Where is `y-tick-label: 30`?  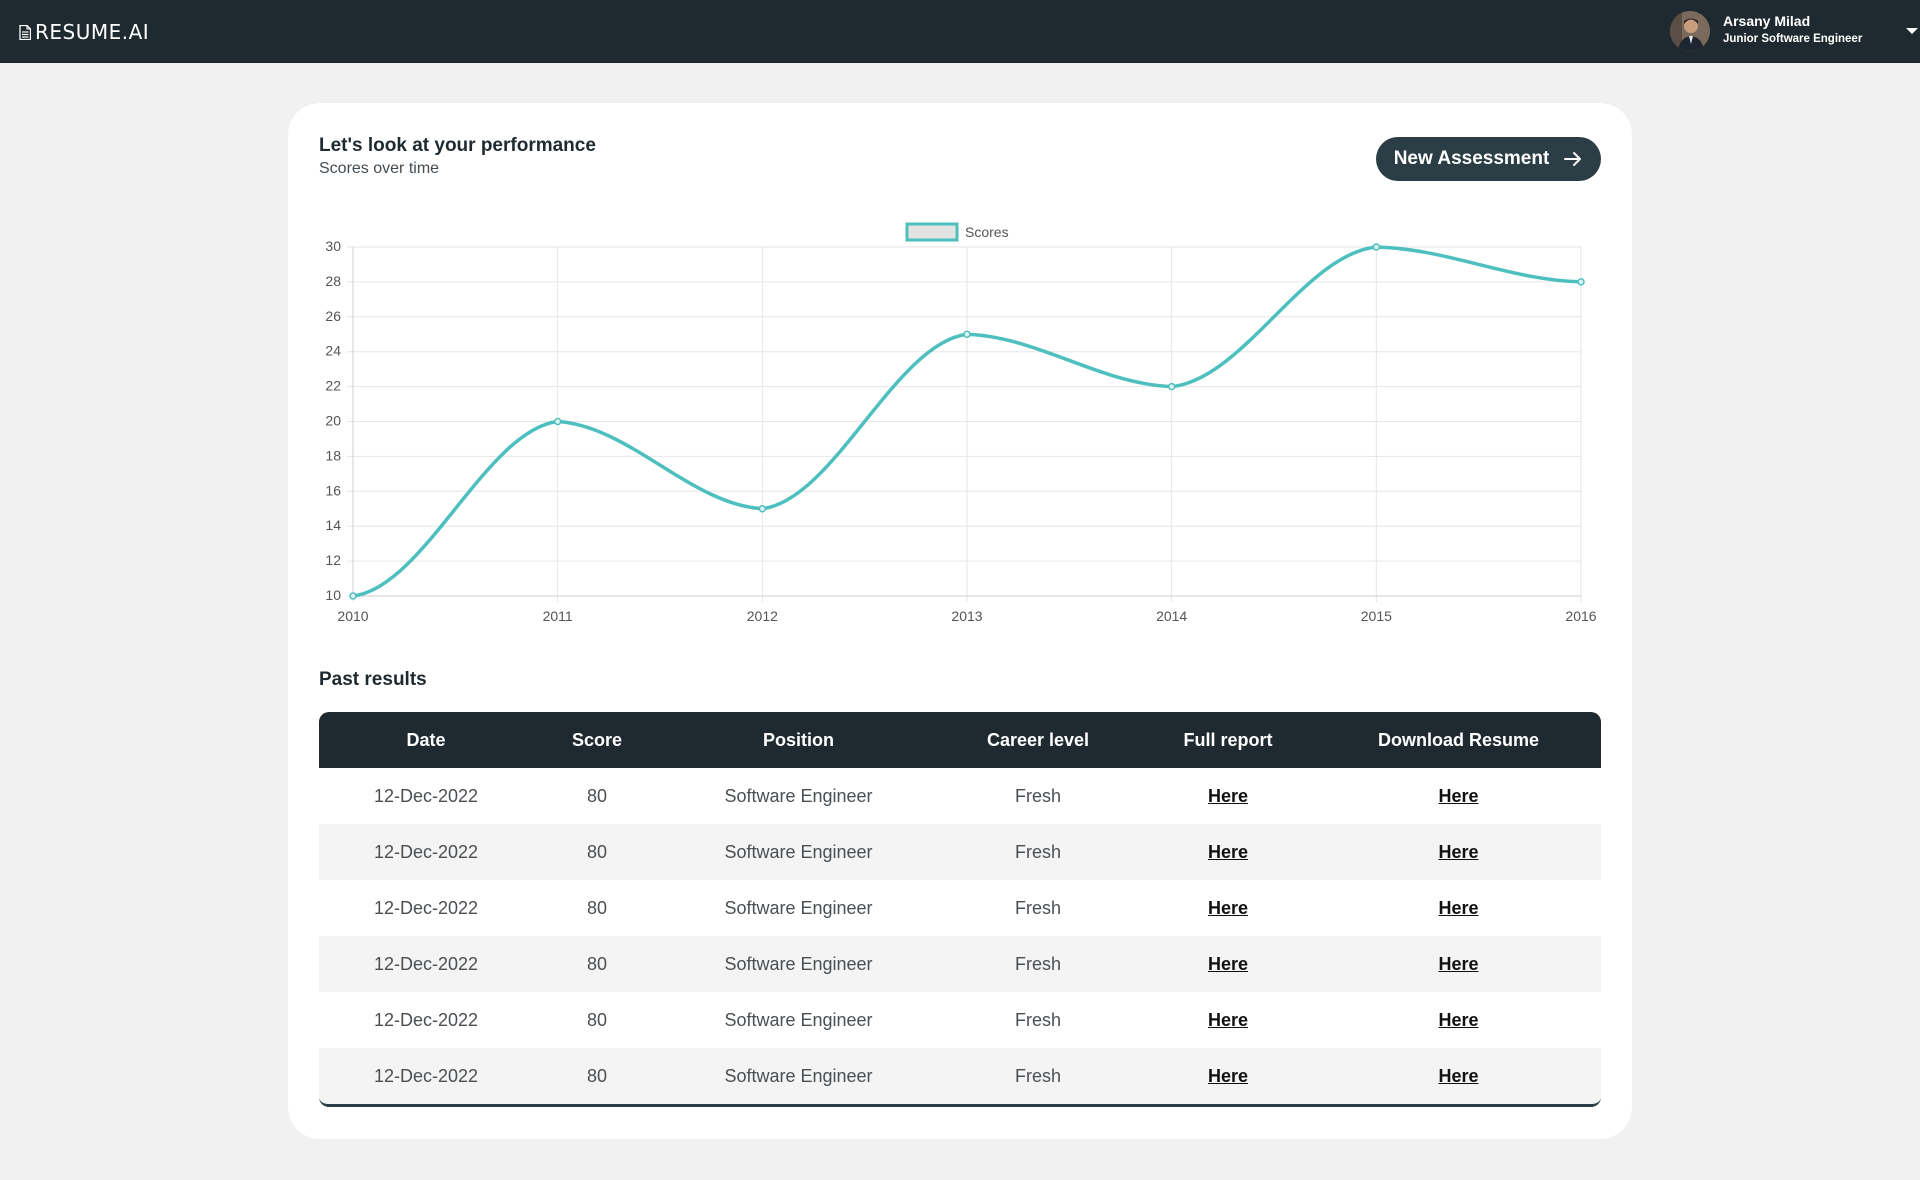 y-tick-label: 30 is located at coordinates (333, 246).